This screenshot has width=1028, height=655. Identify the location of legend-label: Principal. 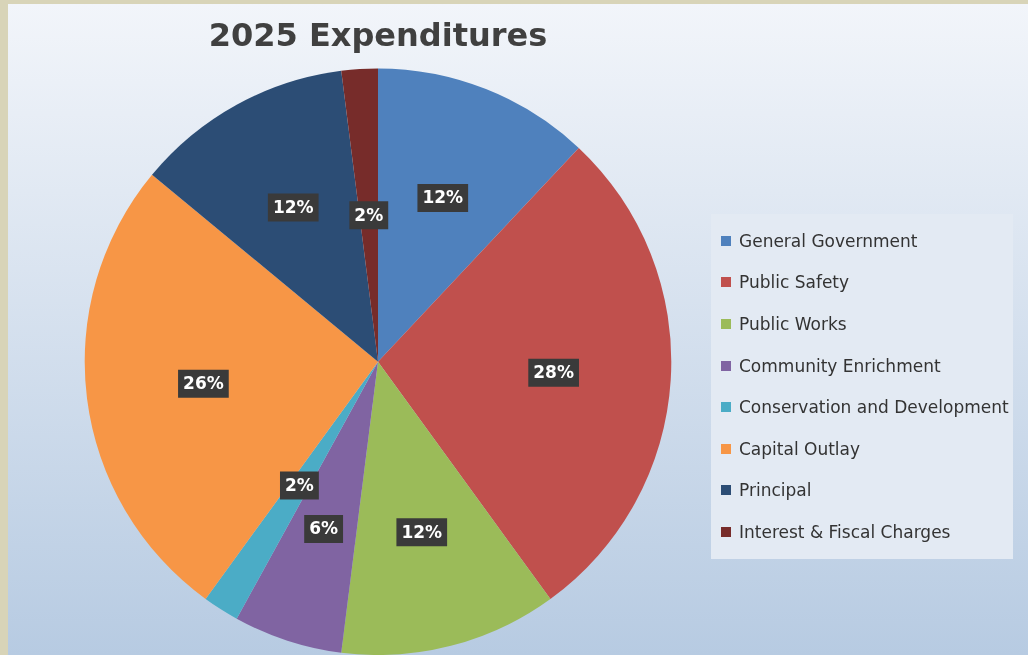
(775, 490).